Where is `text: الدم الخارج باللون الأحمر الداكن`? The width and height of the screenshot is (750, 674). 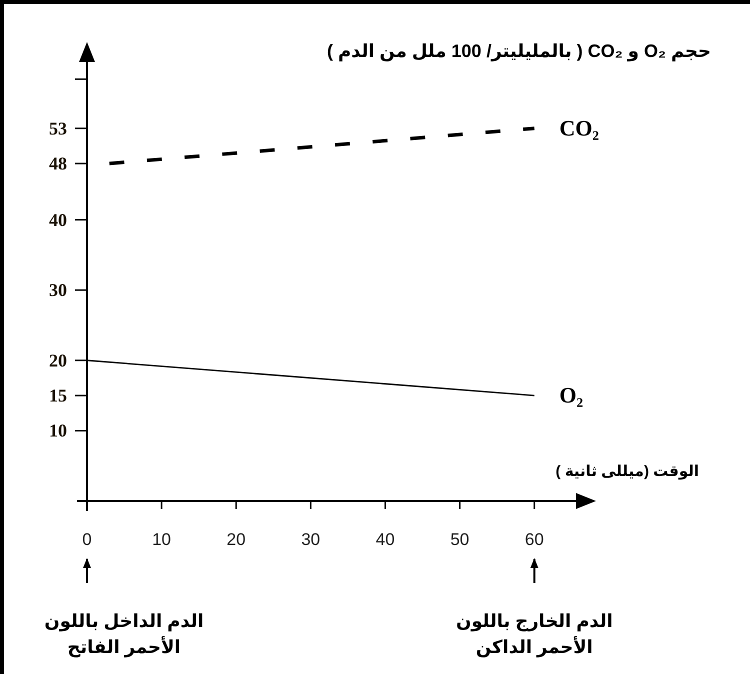
text: الدم الخارج باللون الأحمر الداكن is located at coordinates (534, 634).